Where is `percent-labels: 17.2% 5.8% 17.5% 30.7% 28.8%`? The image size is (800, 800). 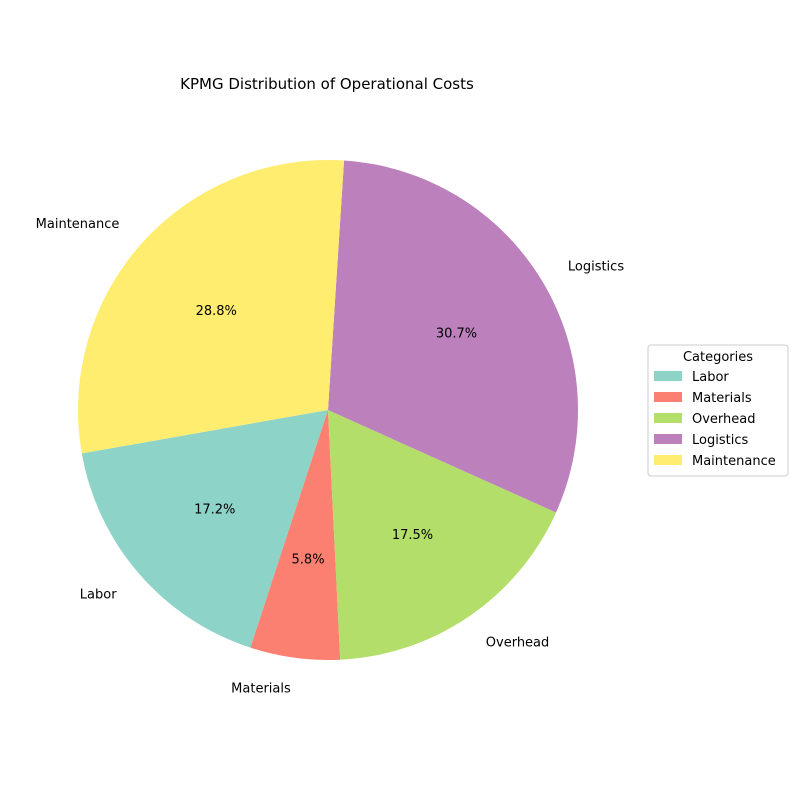
percent-labels: 17.2% 5.8% 17.5% 30.7% 28.8% is located at coordinates (335, 436).